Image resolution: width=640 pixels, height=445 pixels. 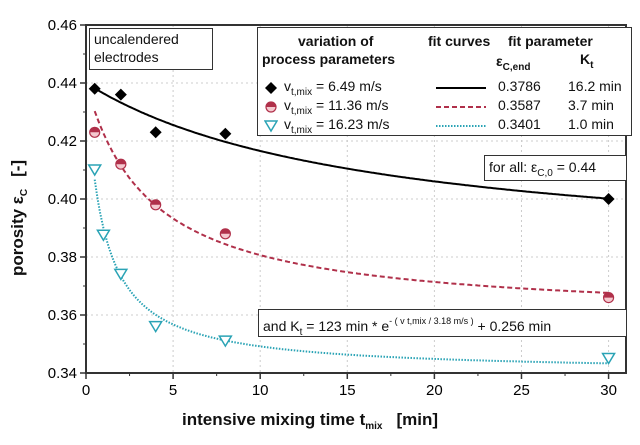 I want to click on legend-kt-sub: t, so click(x=592, y=65).